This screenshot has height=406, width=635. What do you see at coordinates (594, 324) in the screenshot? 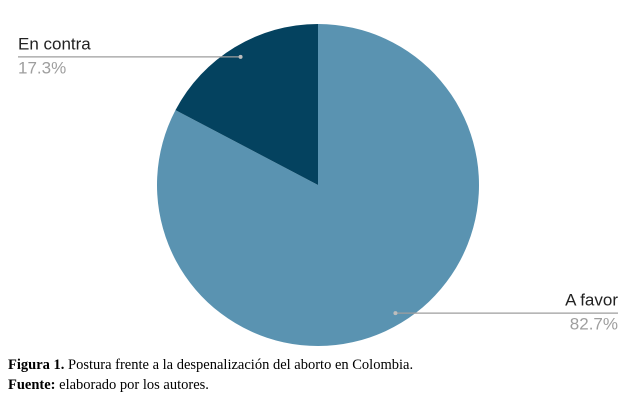
I see `slice-value-label: 82.7%` at bounding box center [594, 324].